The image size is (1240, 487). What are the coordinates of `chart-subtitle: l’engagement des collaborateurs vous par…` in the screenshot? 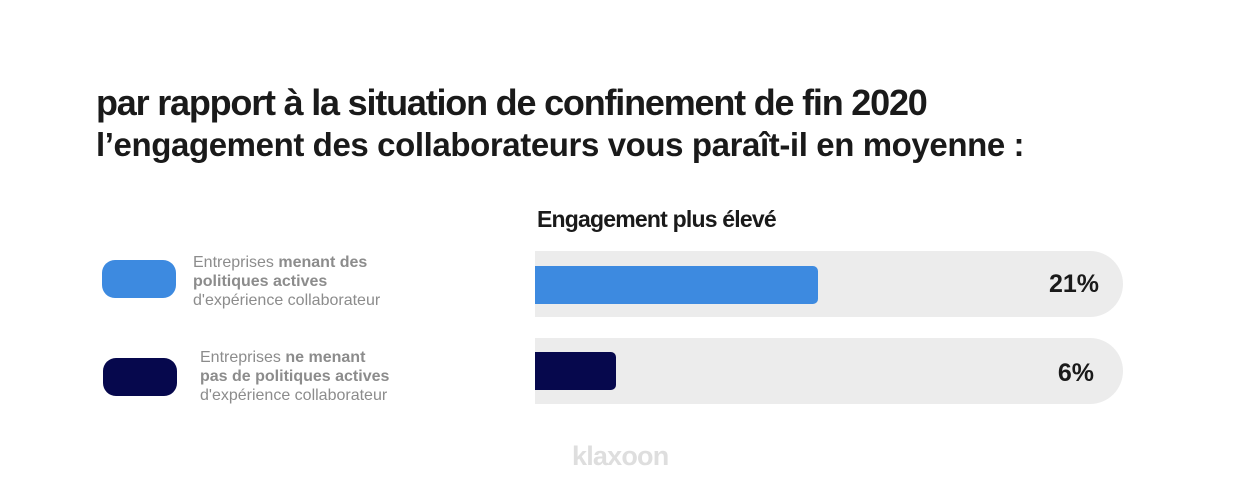 It's located at (560, 144).